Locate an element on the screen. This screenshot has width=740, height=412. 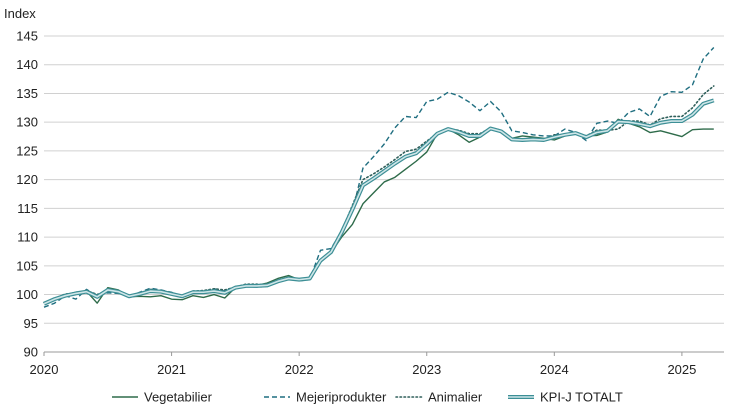
y-tick-label: 120 is located at coordinates (27, 179).